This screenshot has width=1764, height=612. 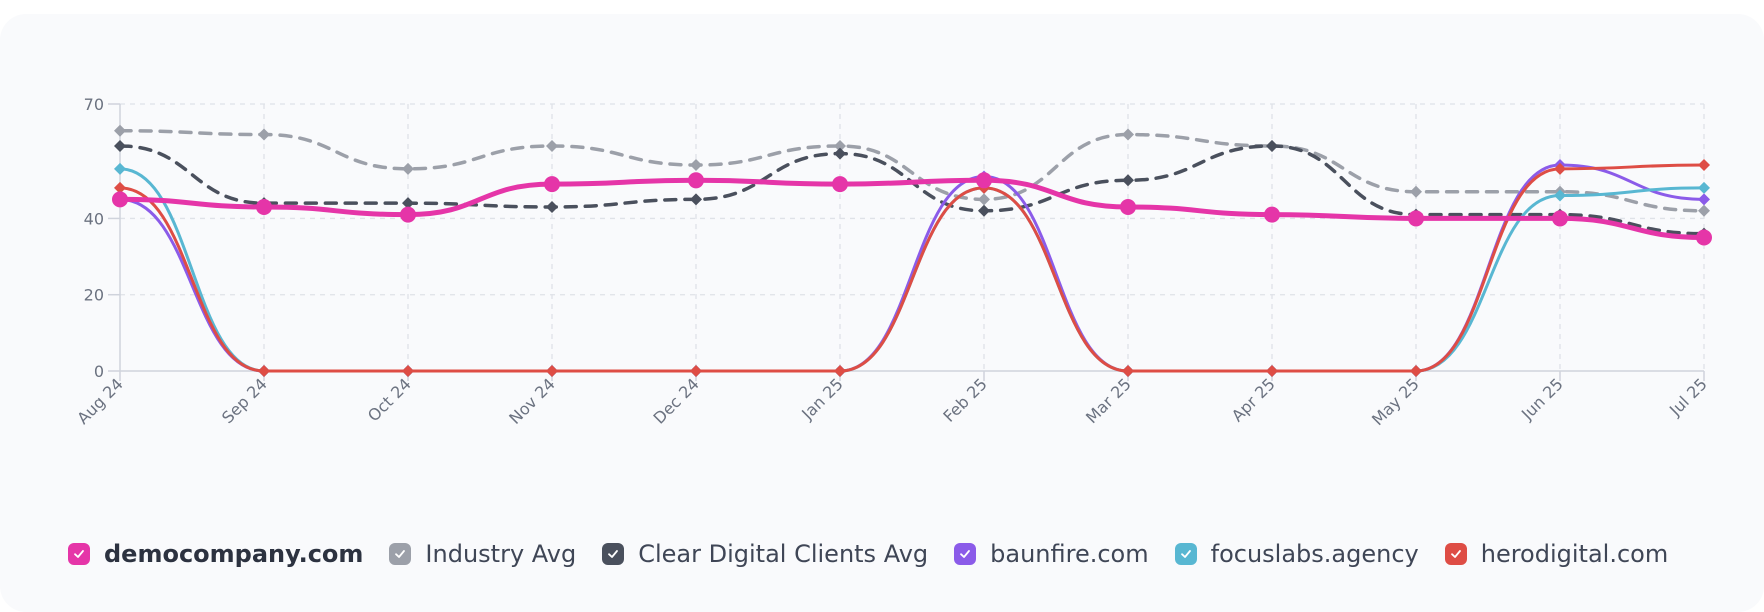 I want to click on legend-label: Clear Digital Clients Avg, so click(x=783, y=554).